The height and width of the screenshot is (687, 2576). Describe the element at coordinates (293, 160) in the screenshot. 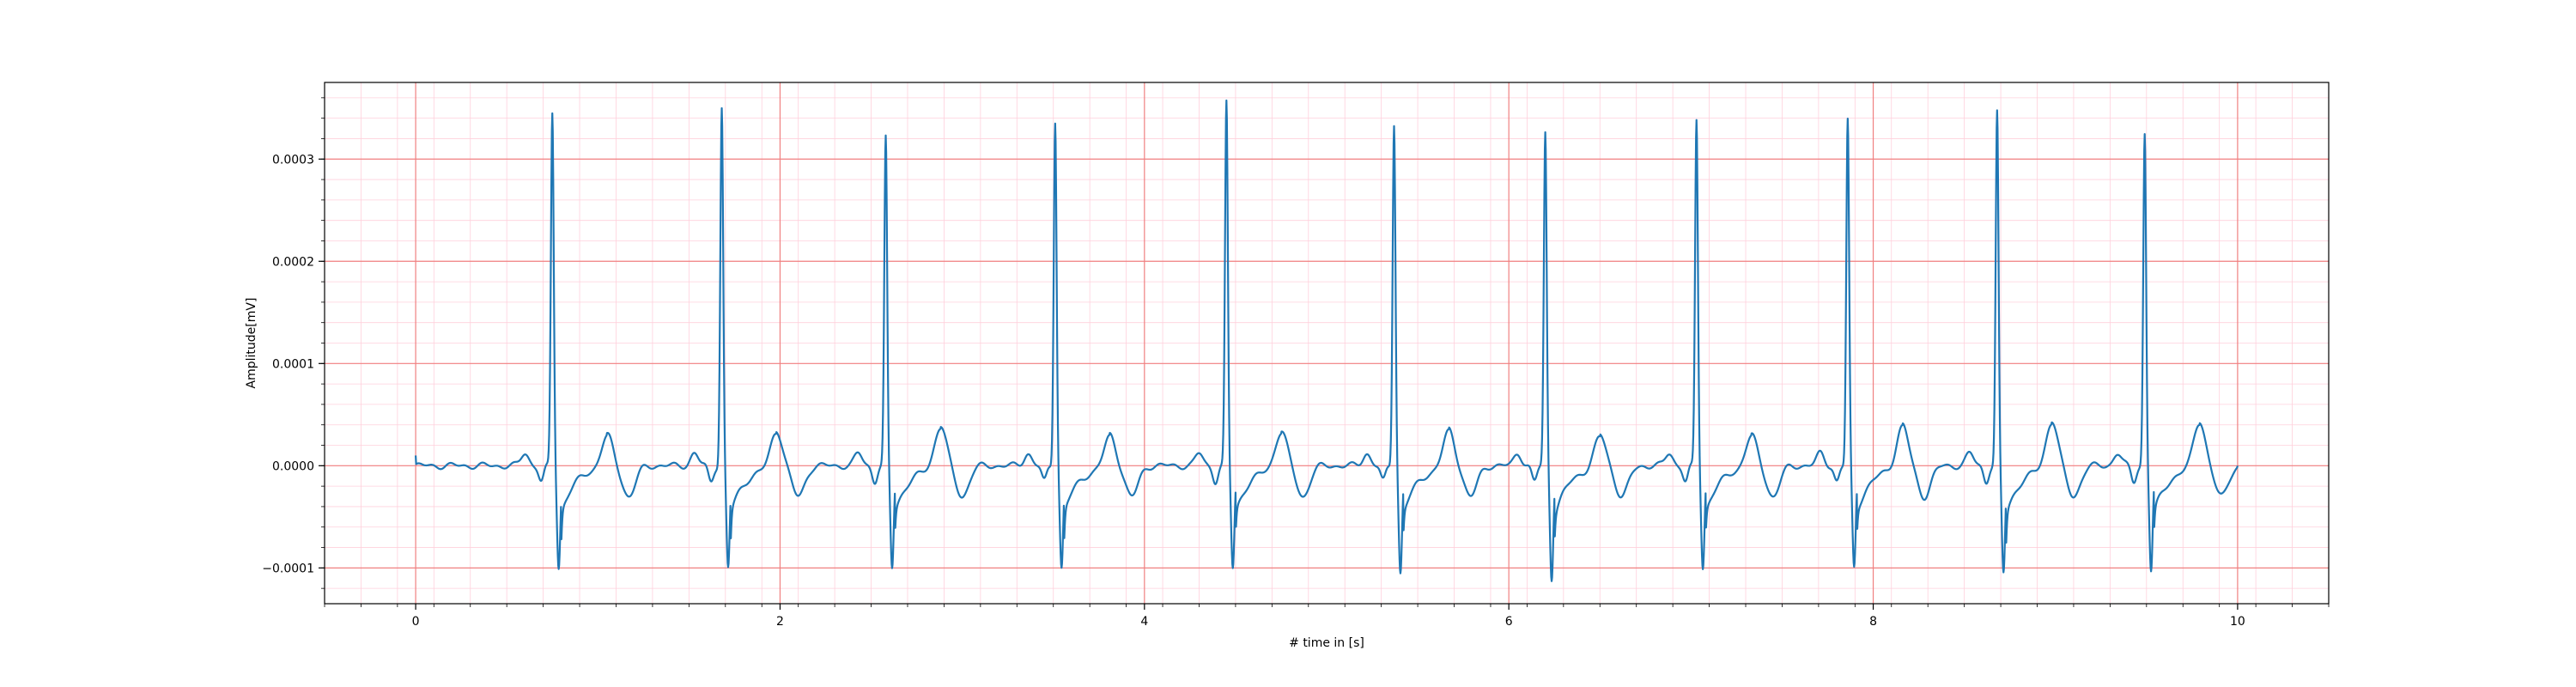

I see `y-tick-label: 0.0003` at that location.